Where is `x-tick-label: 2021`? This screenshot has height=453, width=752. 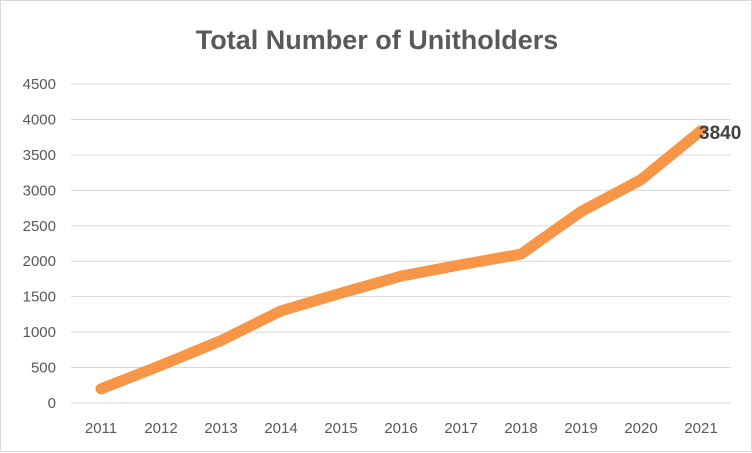 x-tick-label: 2021 is located at coordinates (700, 428).